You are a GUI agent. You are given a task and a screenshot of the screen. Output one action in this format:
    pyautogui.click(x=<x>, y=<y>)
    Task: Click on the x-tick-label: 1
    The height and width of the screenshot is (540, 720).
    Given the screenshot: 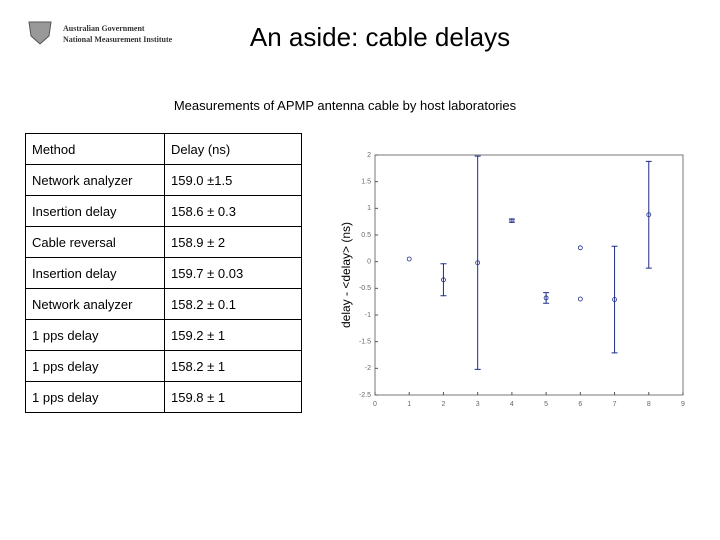 What is the action you would take?
    pyautogui.click(x=409, y=404)
    